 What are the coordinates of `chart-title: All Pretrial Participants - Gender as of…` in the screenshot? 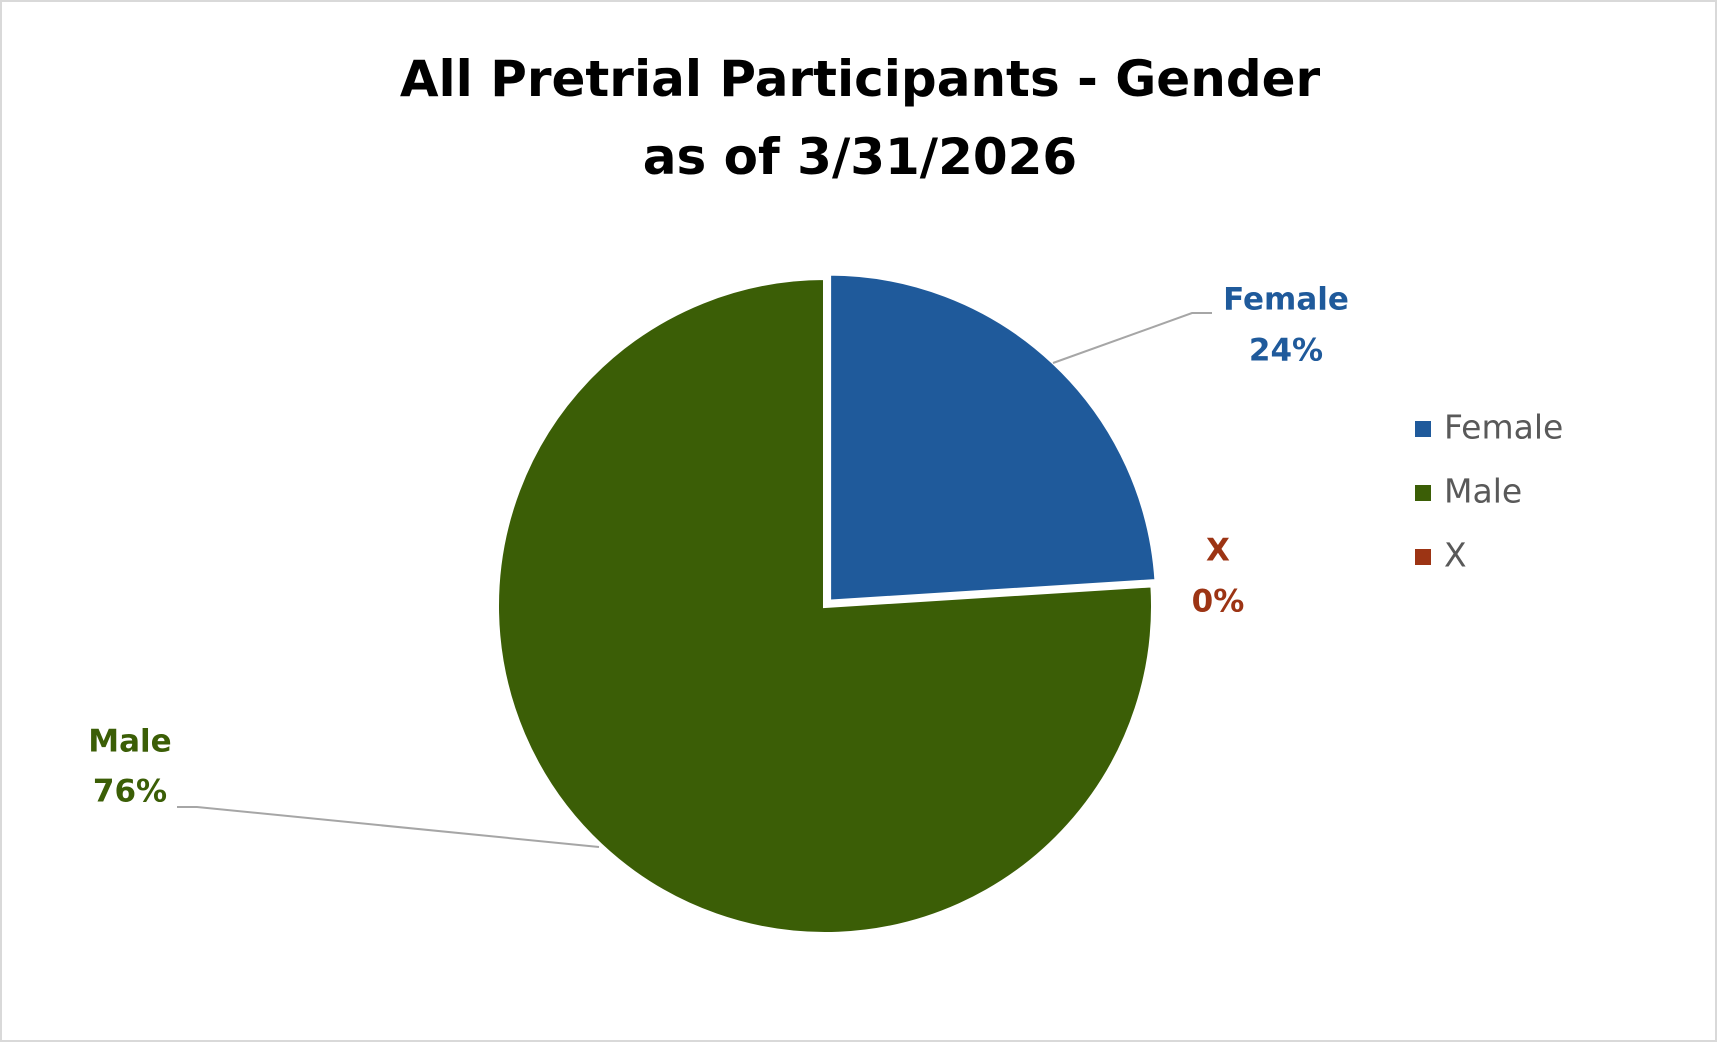 It's located at (860, 118).